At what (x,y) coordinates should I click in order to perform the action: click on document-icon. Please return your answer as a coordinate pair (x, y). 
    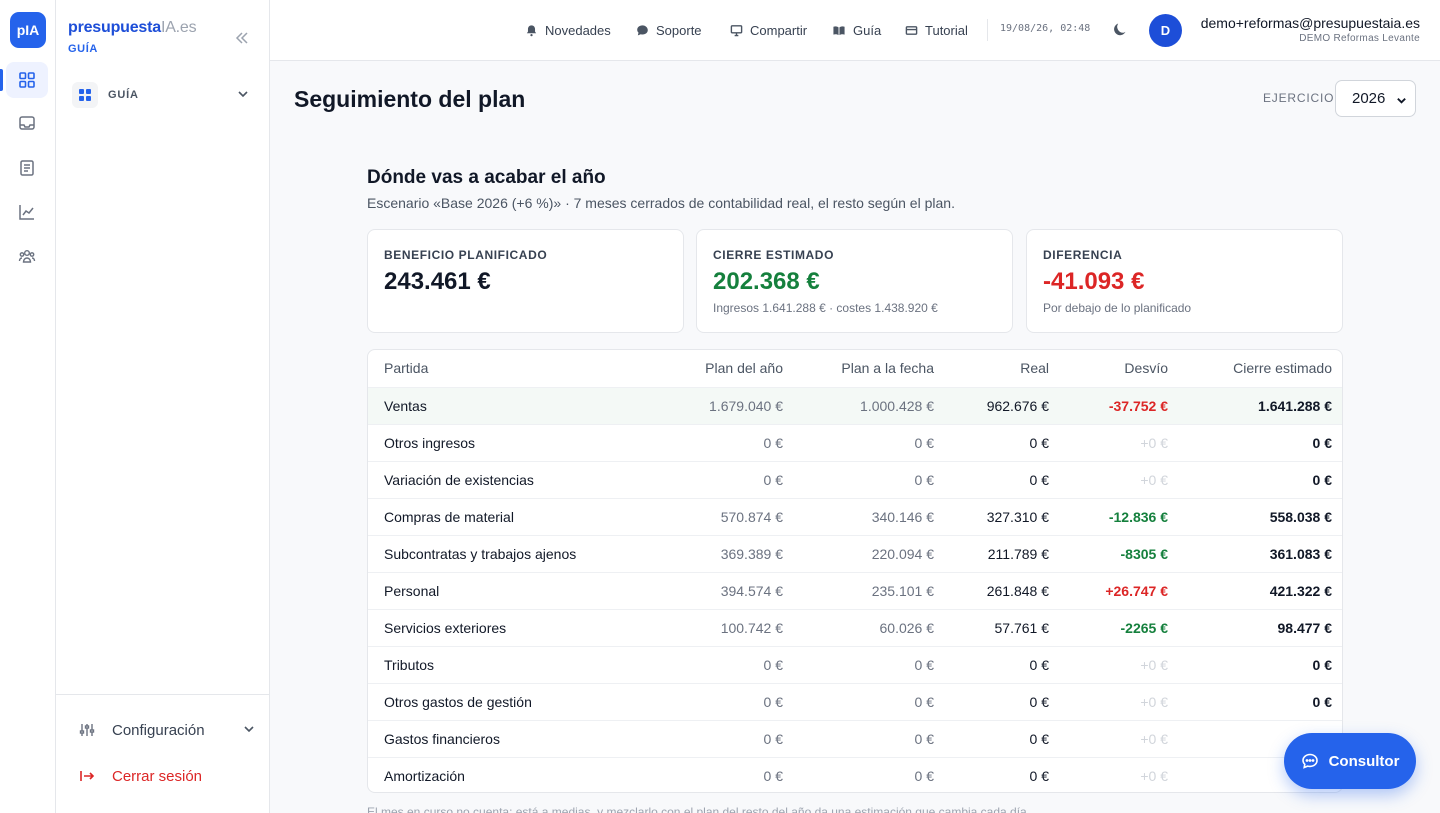
    Looking at the image, I should click on (27, 168).